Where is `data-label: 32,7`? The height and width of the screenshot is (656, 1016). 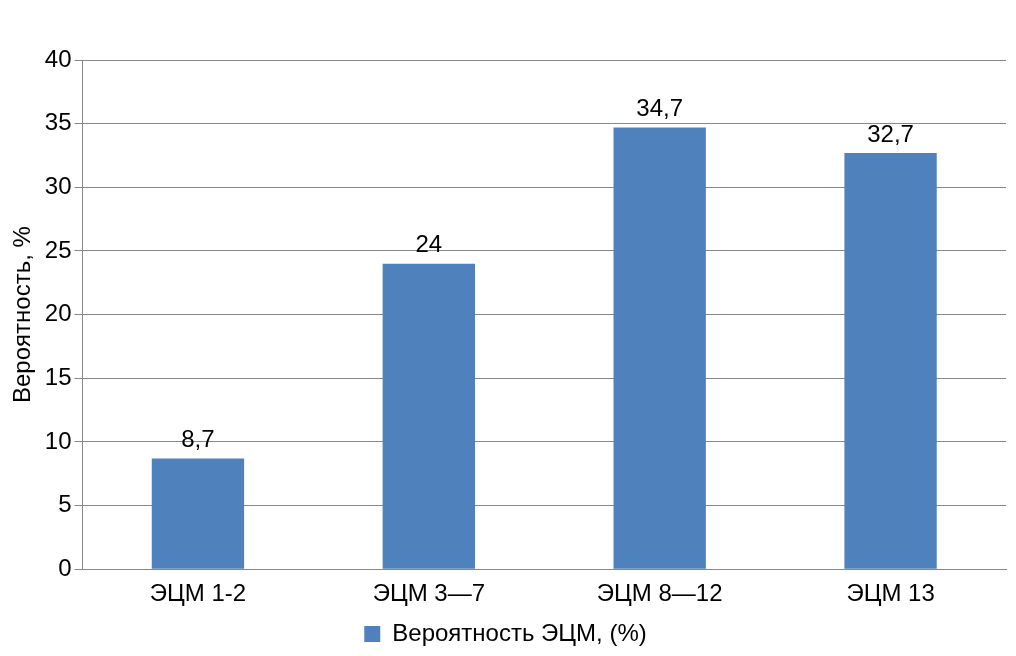
data-label: 32,7 is located at coordinates (890, 133).